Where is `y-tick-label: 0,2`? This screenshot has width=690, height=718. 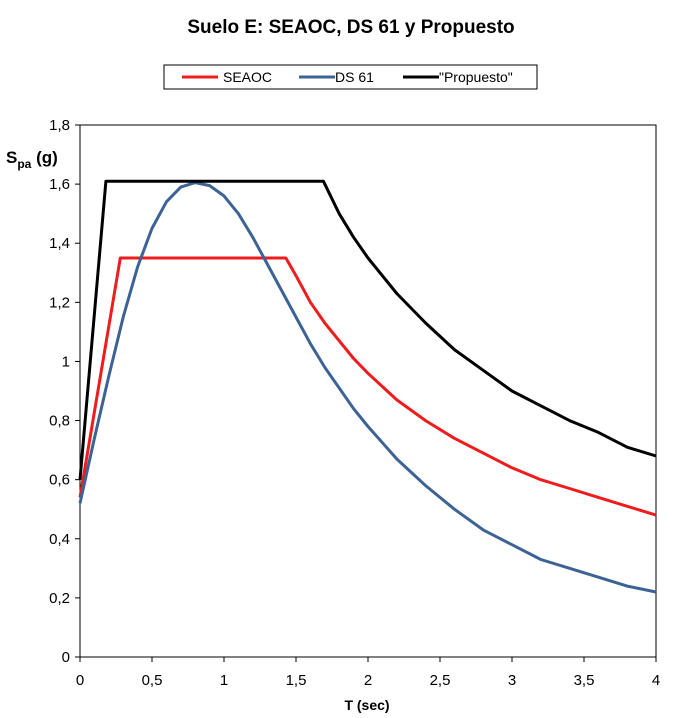 y-tick-label: 0,2 is located at coordinates (59, 598).